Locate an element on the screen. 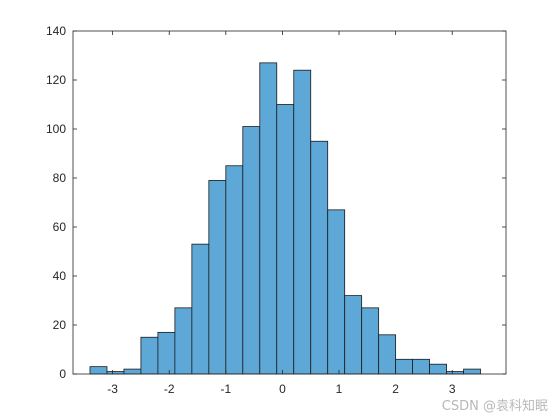 The image size is (560, 420). x-tick-label: 2 is located at coordinates (395, 389).